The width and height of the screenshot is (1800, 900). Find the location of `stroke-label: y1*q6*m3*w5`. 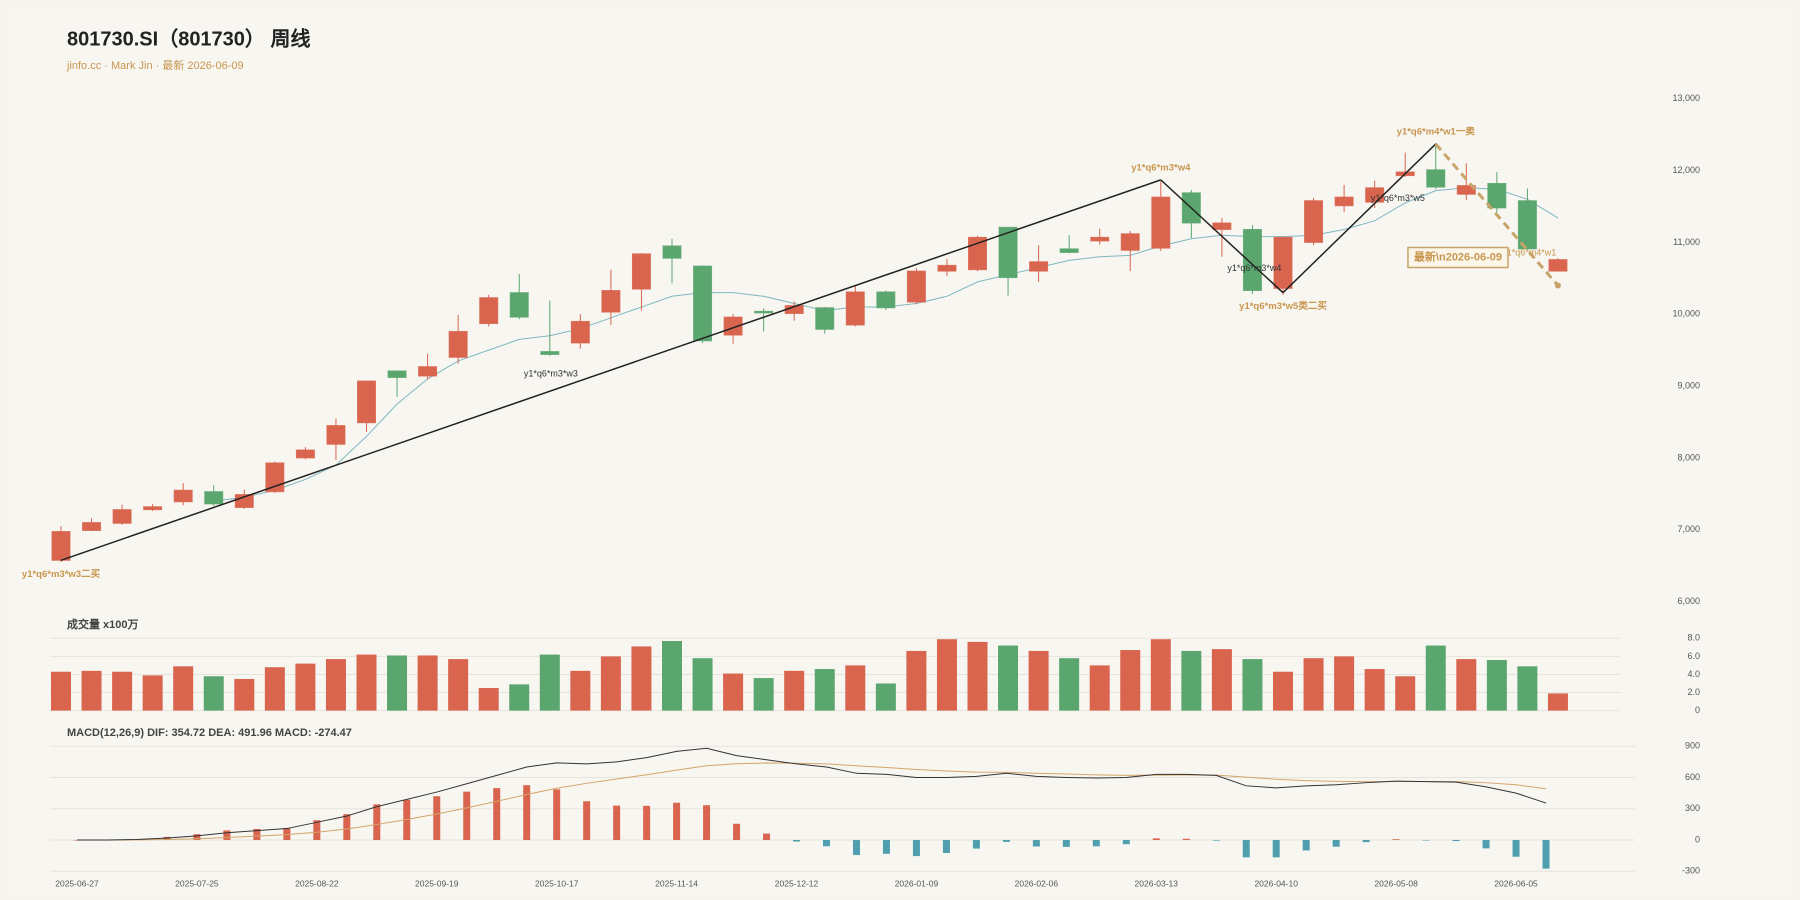

stroke-label: y1*q6*m3*w5 is located at coordinates (1398, 198).